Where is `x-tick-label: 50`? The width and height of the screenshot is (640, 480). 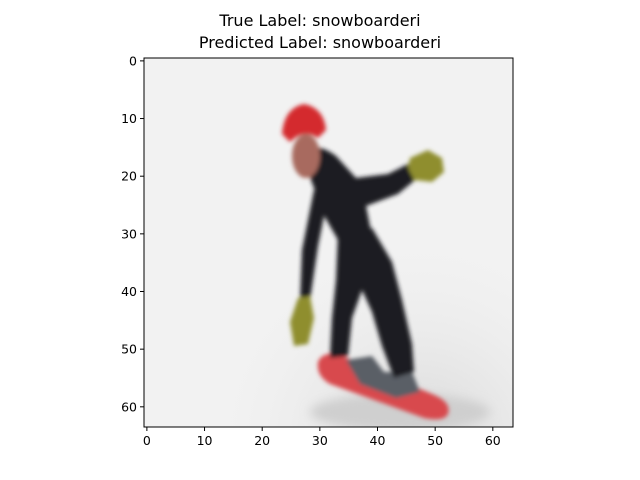
x-tick-label: 50 is located at coordinates (435, 440).